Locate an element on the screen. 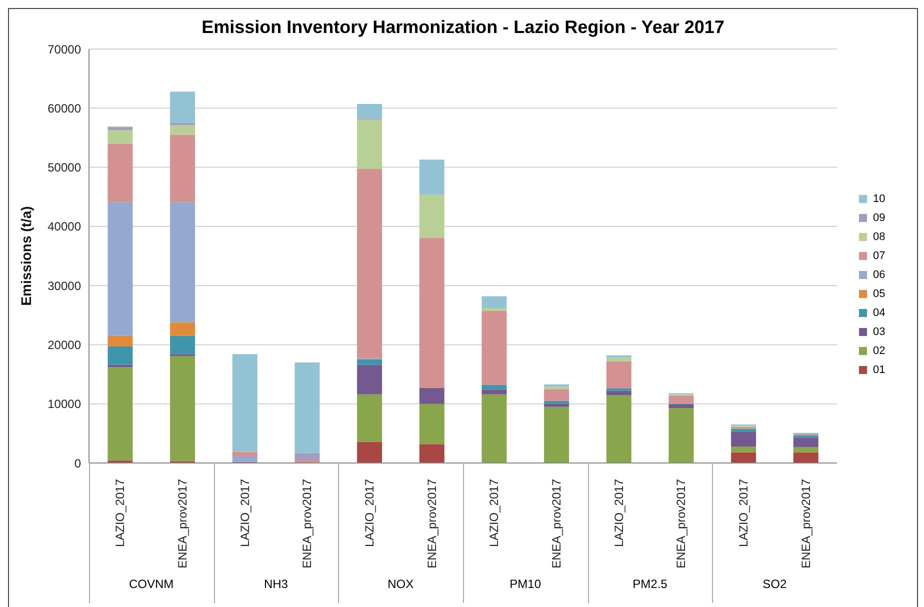 The width and height of the screenshot is (924, 607). legend-label: 02 is located at coordinates (879, 350).